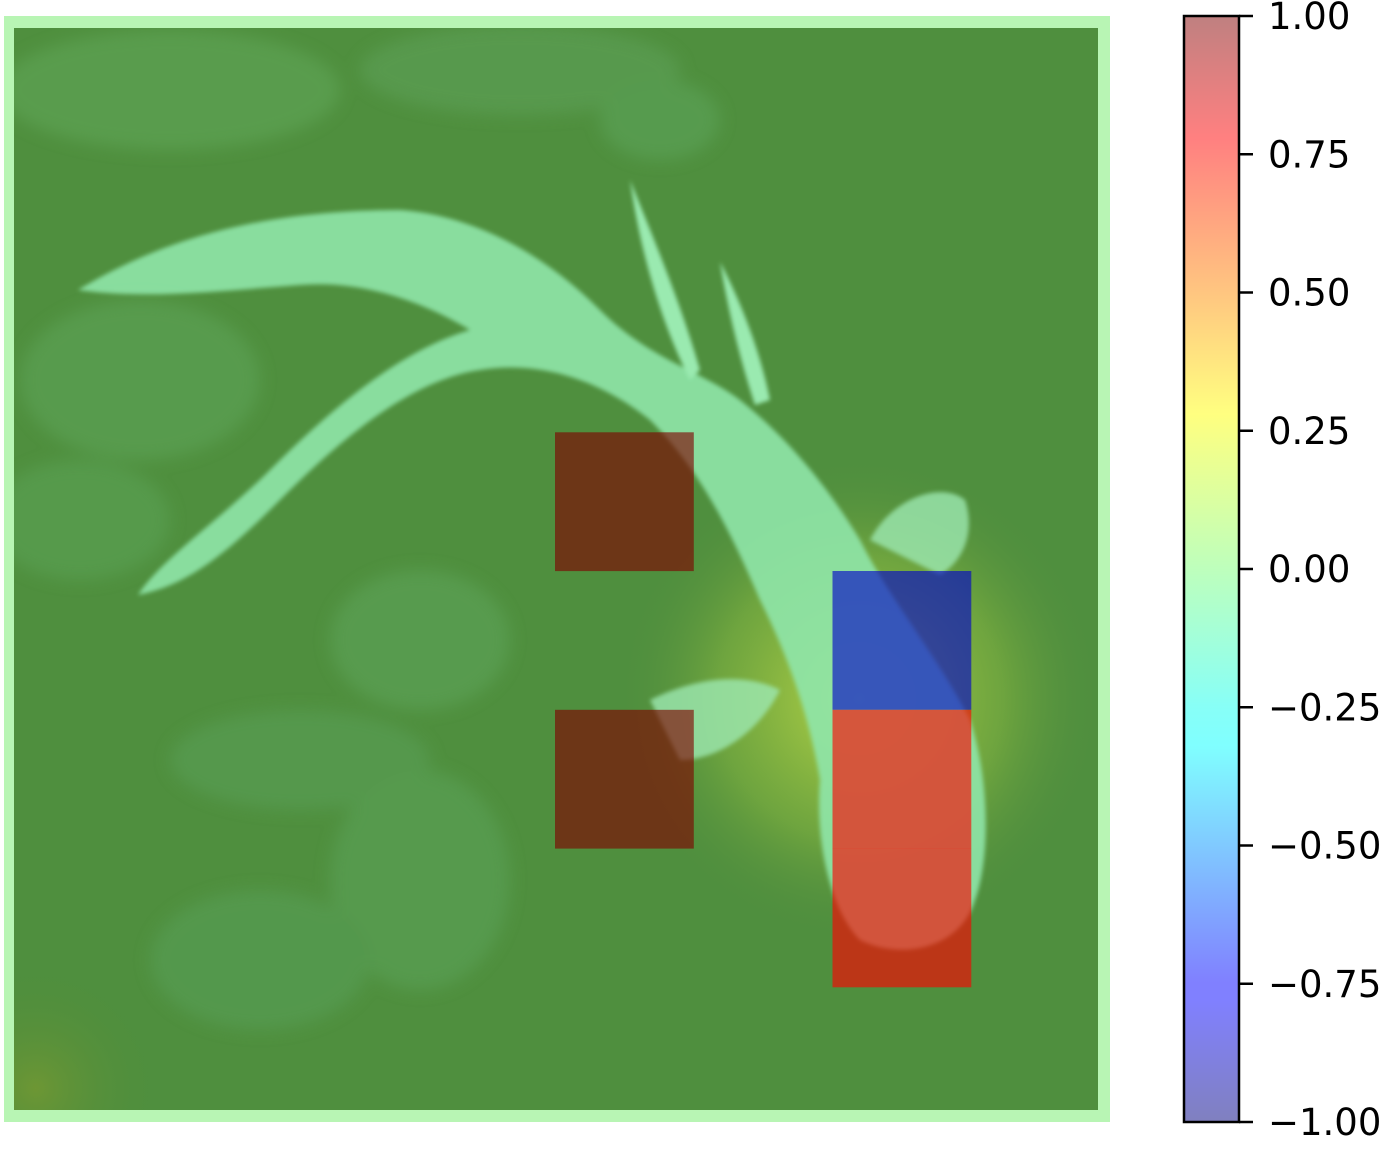  What do you see at coordinates (1309, 431) in the screenshot?
I see `colorbar-tick-label: 0.25` at bounding box center [1309, 431].